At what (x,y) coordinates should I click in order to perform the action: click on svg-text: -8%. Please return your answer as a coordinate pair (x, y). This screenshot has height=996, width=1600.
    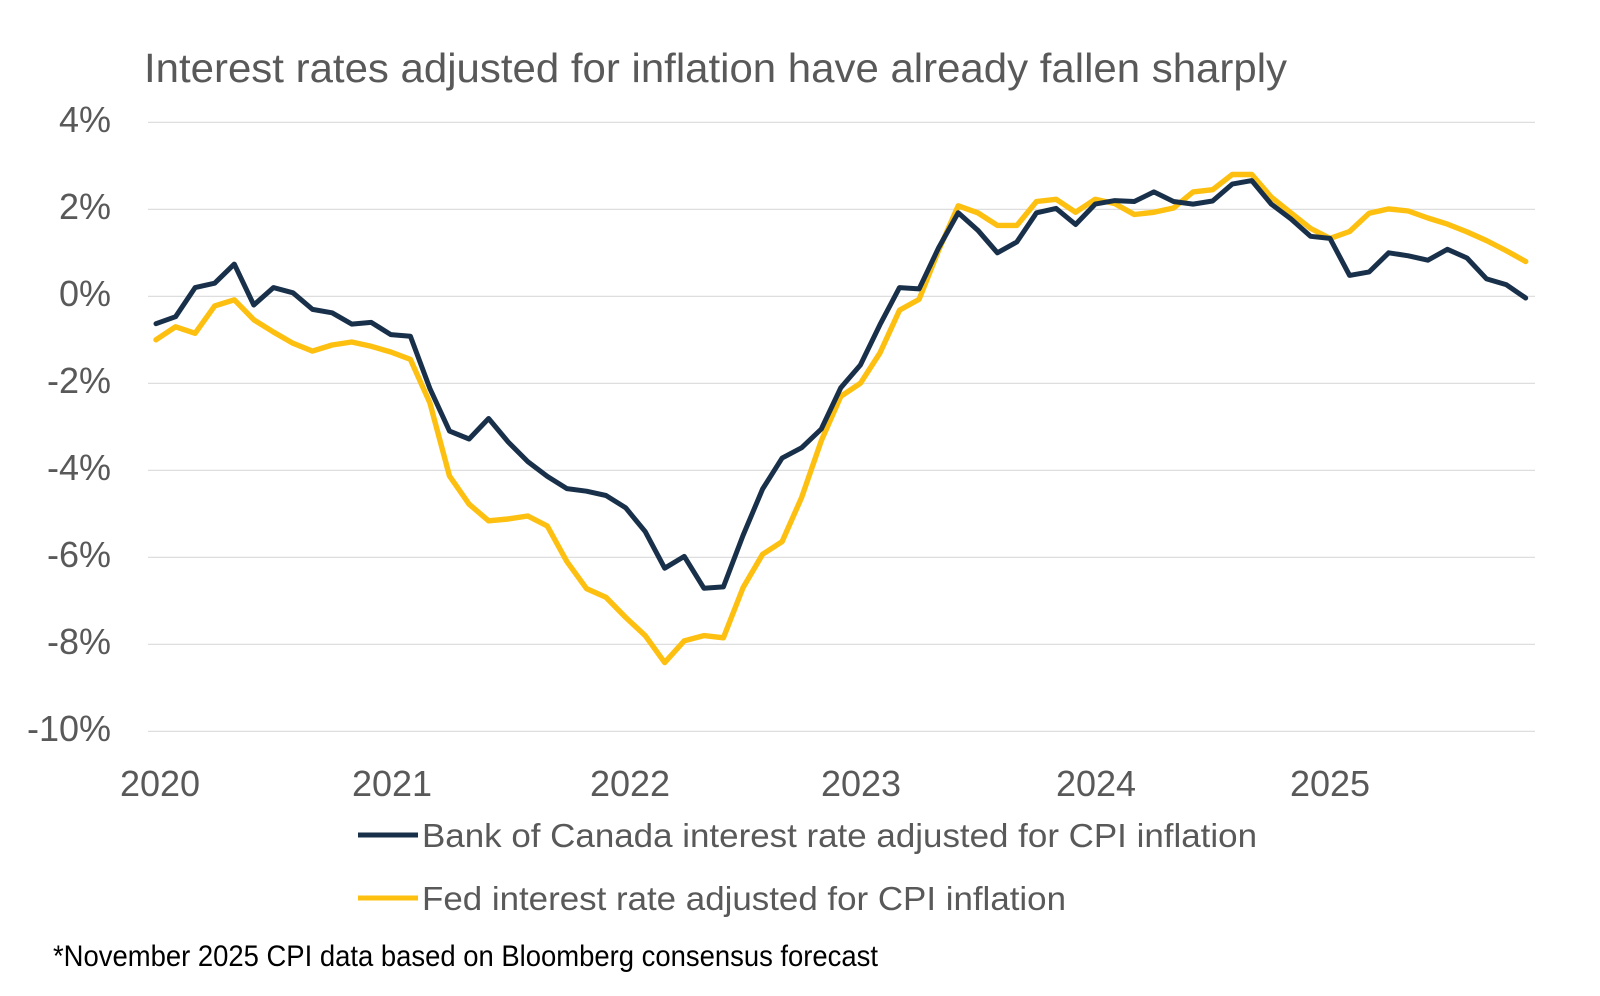
    Looking at the image, I should click on (79, 641).